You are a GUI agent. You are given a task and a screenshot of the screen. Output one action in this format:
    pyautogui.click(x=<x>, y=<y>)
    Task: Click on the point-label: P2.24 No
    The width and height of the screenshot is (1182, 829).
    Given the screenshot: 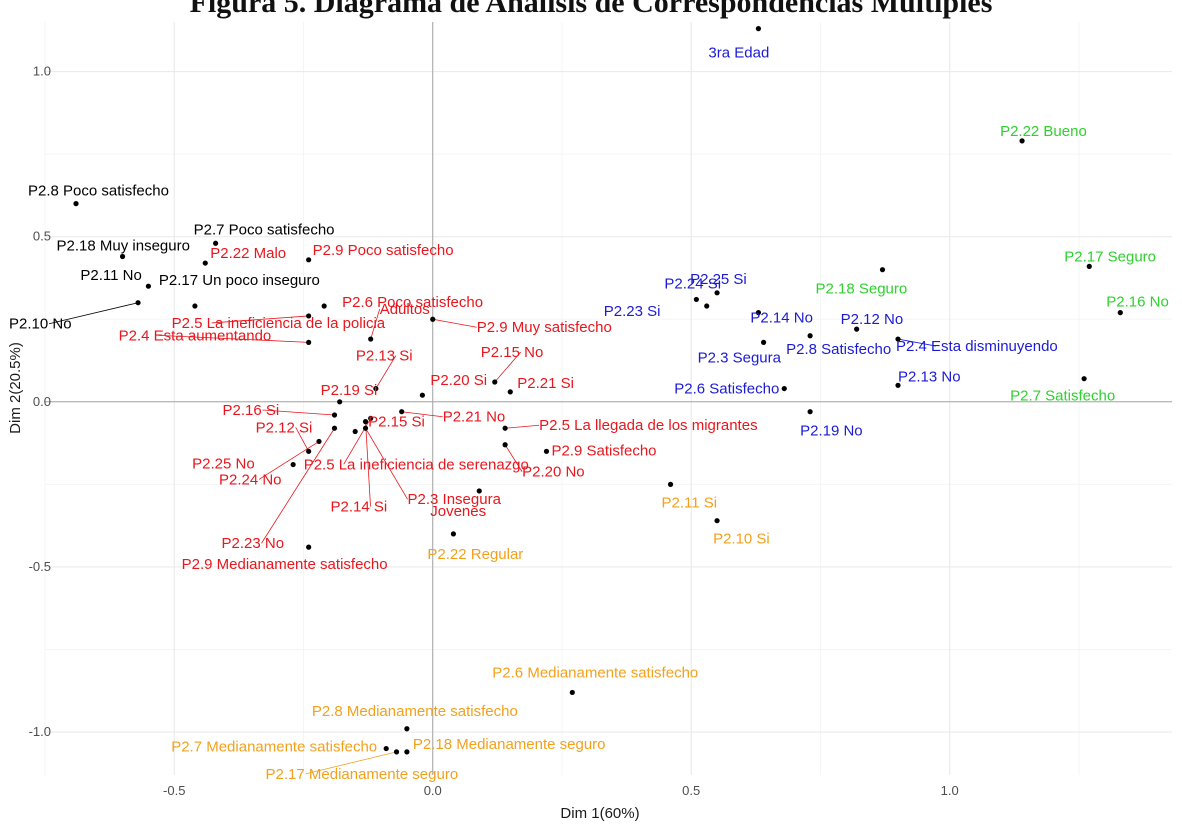 What is the action you would take?
    pyautogui.click(x=250, y=479)
    